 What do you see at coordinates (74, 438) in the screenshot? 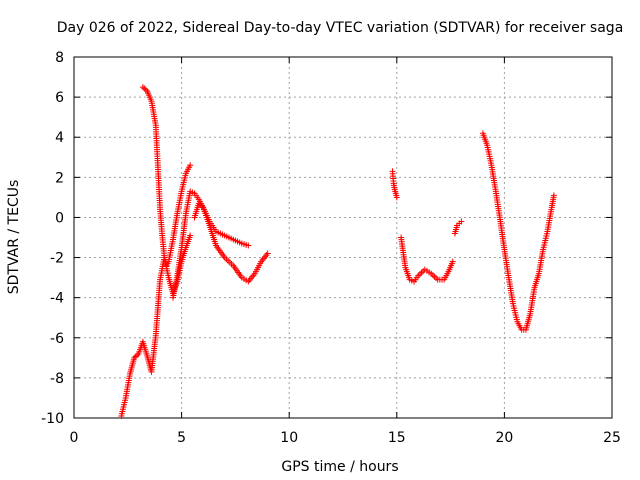
I see `x-tick-label: 0` at bounding box center [74, 438].